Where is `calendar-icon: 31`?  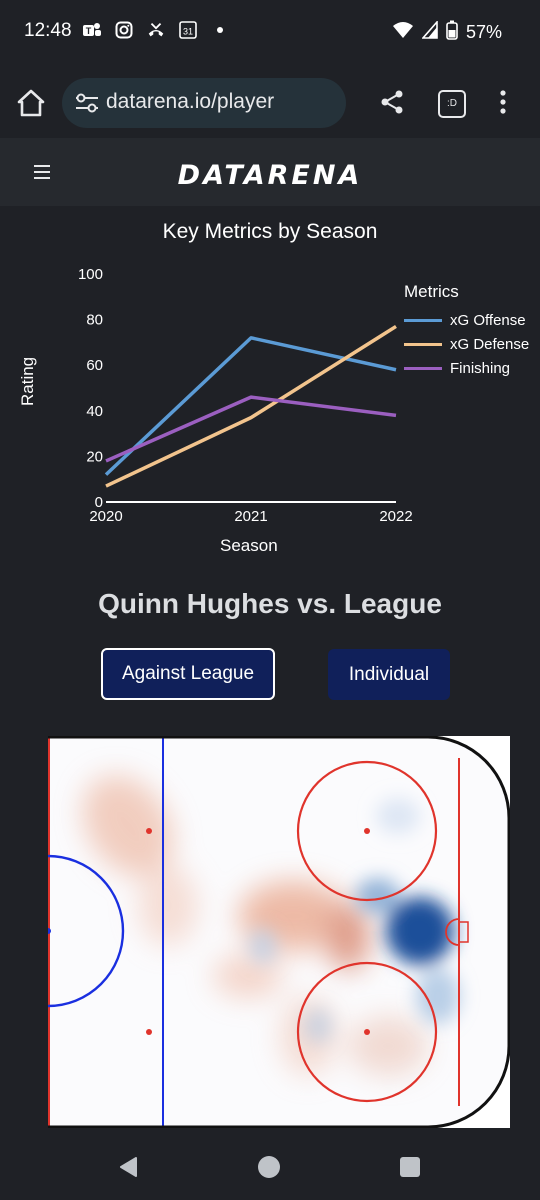
calendar-icon: 31 is located at coordinates (188, 30).